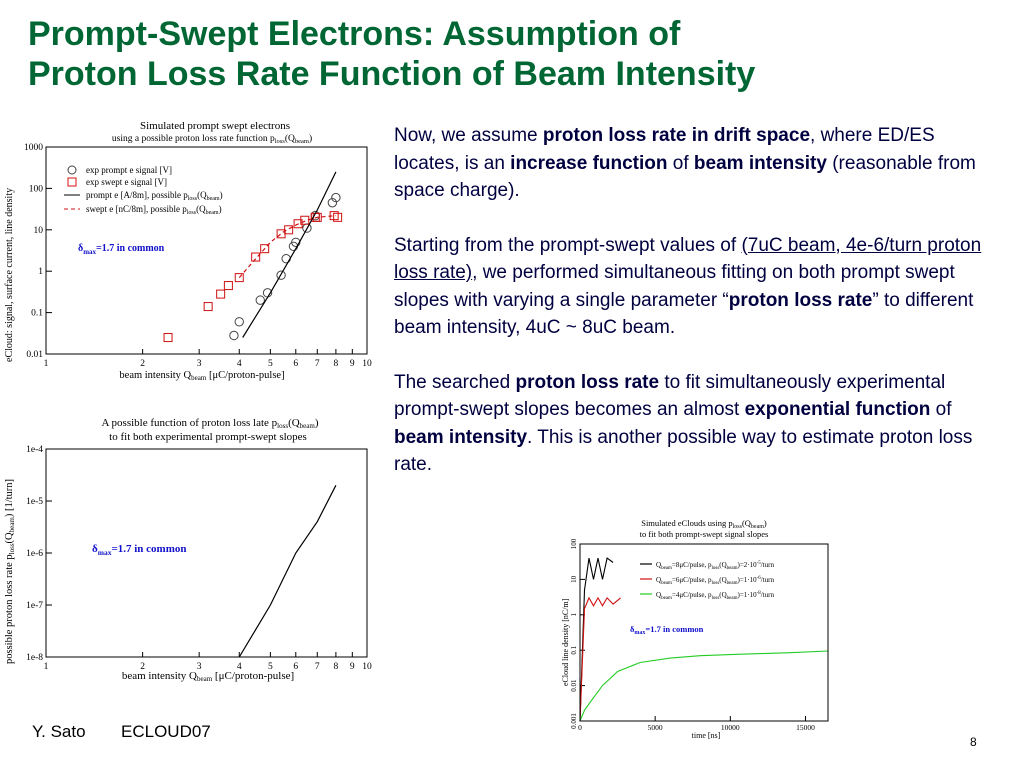 The image size is (1024, 768). I want to click on plot-2-x-tick-label: 4, so click(239, 667).